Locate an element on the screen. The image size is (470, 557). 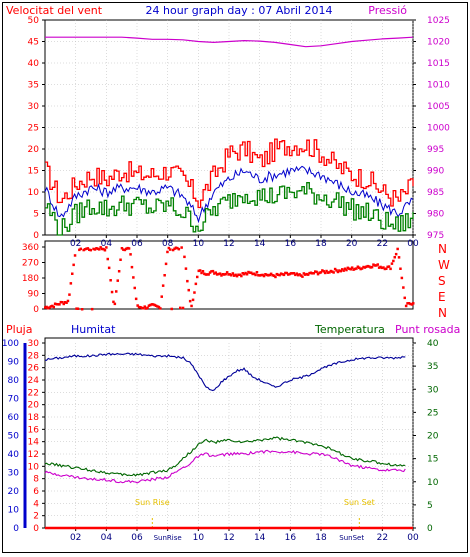
temperature-tick-label: 40 is located at coordinates (433, 344).